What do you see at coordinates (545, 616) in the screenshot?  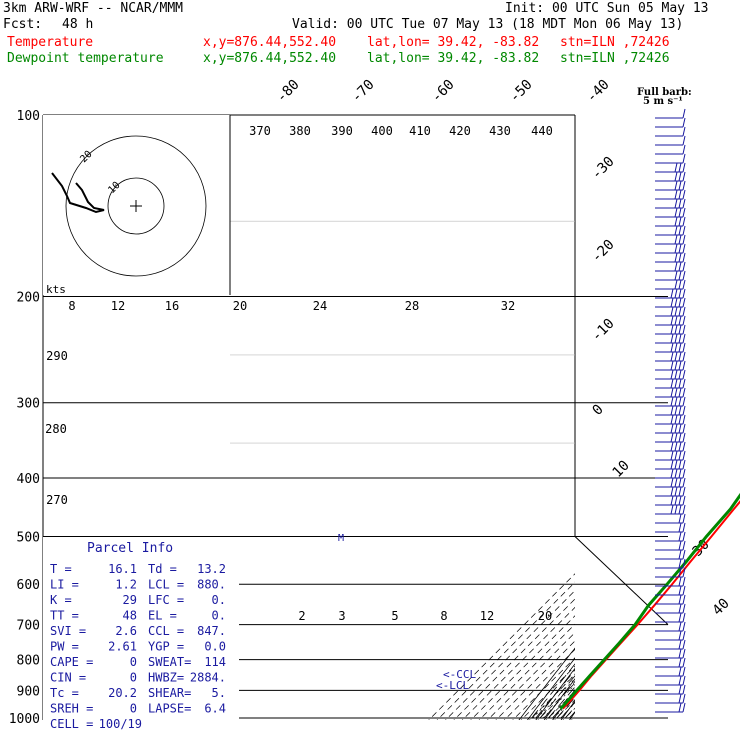 I see `mixing-ratio-label: 20` at bounding box center [545, 616].